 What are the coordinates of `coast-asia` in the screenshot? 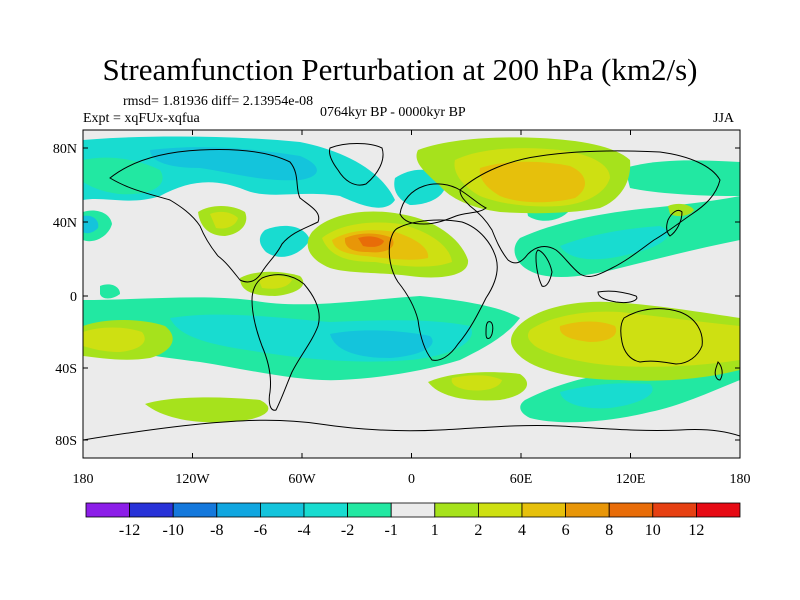 It's located at (590, 213).